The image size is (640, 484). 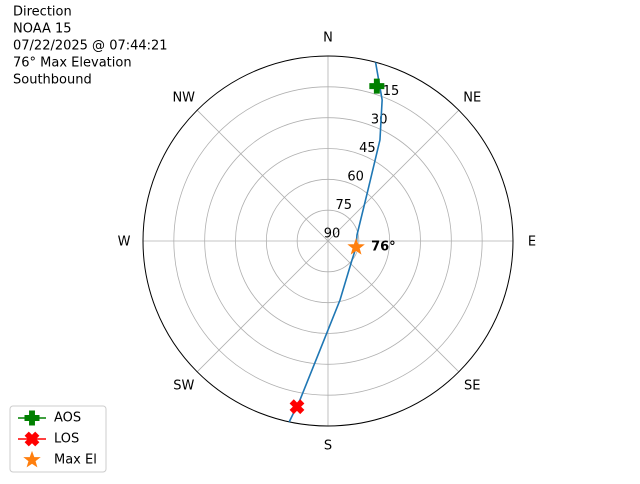 I want to click on title-line: 76° Max Elevation, so click(x=72, y=63).